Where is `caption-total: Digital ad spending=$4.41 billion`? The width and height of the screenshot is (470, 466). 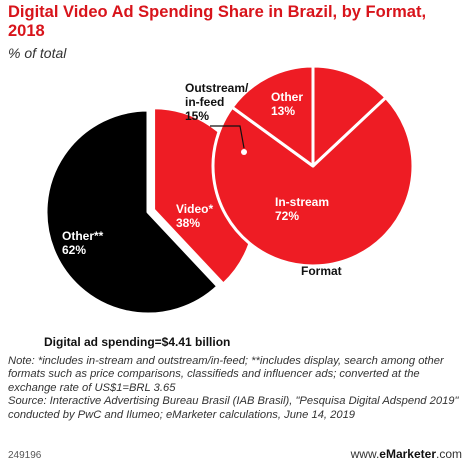 caption-total: Digital ad spending=$4.41 billion is located at coordinates (137, 342).